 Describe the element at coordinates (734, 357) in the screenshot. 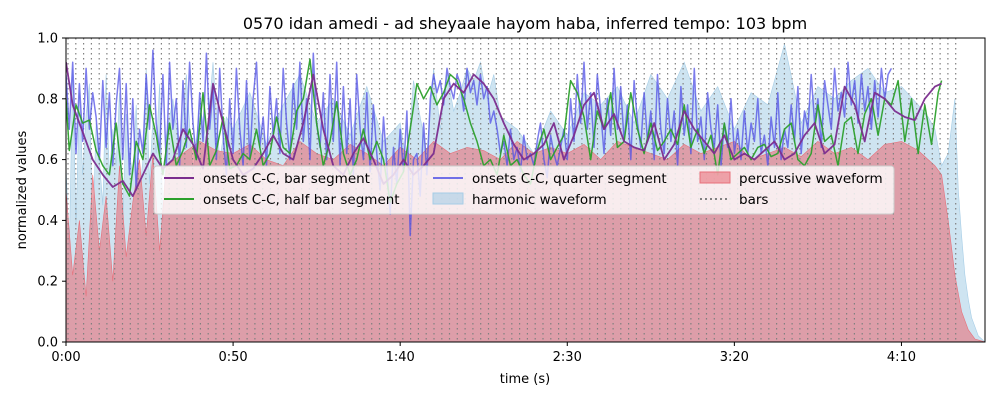

I see `x-tick-label: 3:20` at that location.